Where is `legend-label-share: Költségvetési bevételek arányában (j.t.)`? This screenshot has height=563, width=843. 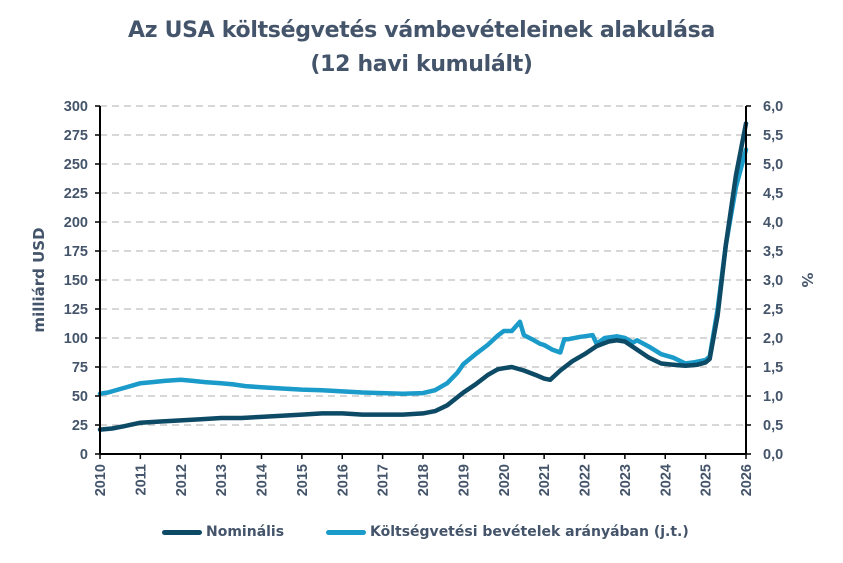 legend-label-share: Költségvetési bevételek arányában (j.t.) is located at coordinates (529, 532).